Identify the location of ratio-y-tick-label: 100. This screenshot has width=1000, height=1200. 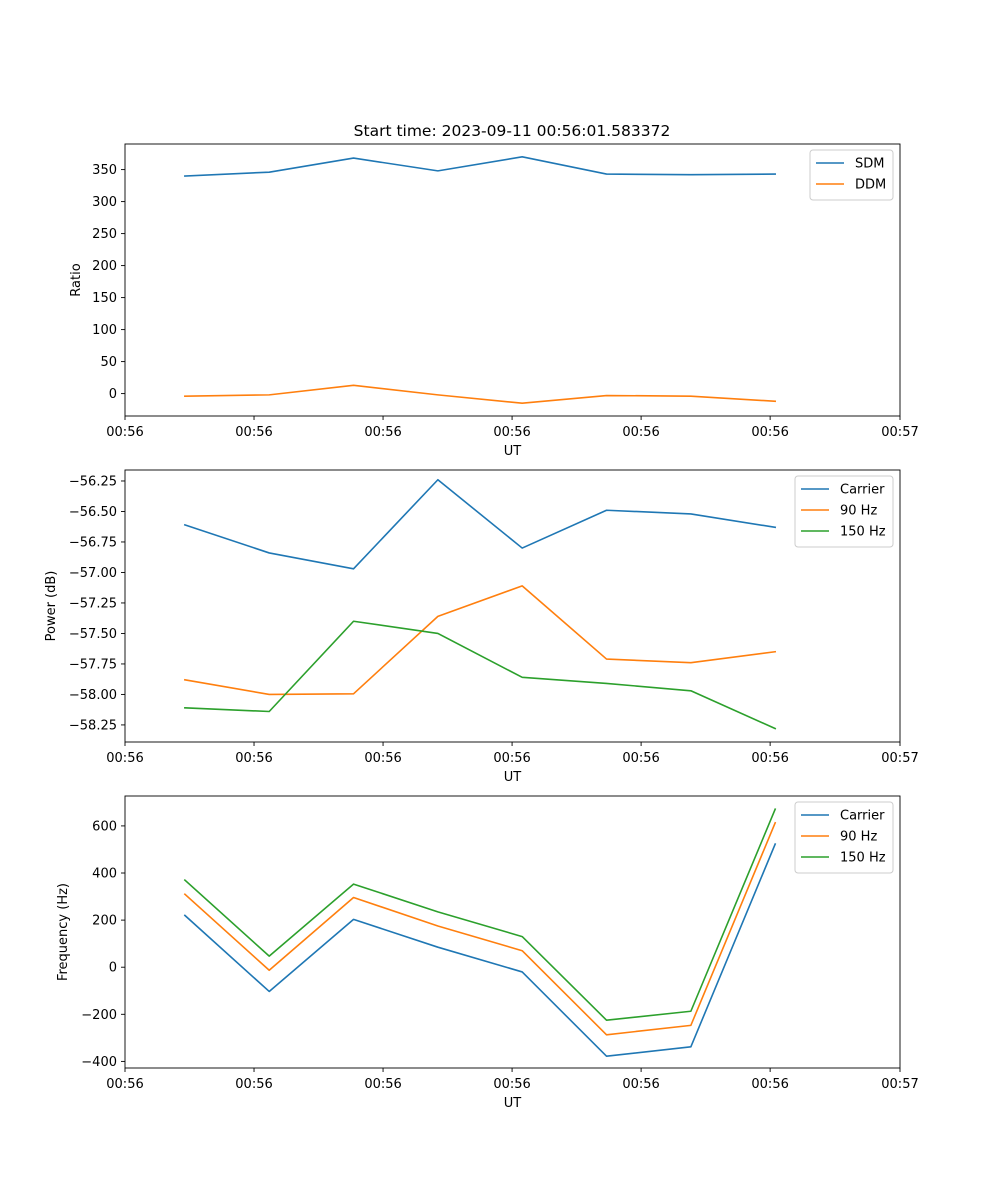
(104, 330).